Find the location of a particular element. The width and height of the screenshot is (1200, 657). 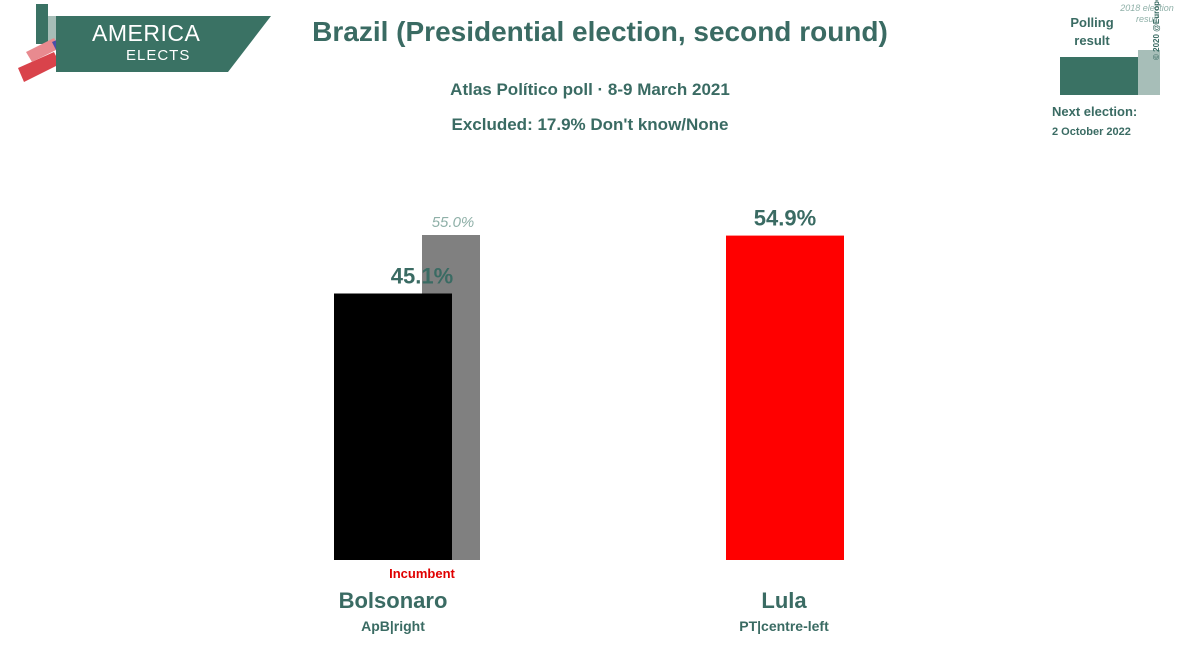

bar-poll-lula is located at coordinates (785, 397).